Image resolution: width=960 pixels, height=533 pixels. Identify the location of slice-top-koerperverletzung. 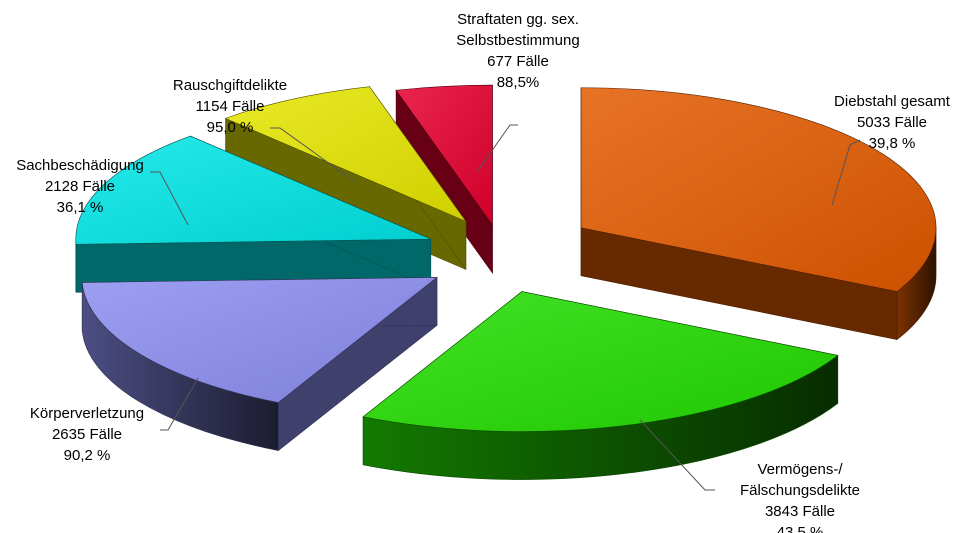
(259, 340).